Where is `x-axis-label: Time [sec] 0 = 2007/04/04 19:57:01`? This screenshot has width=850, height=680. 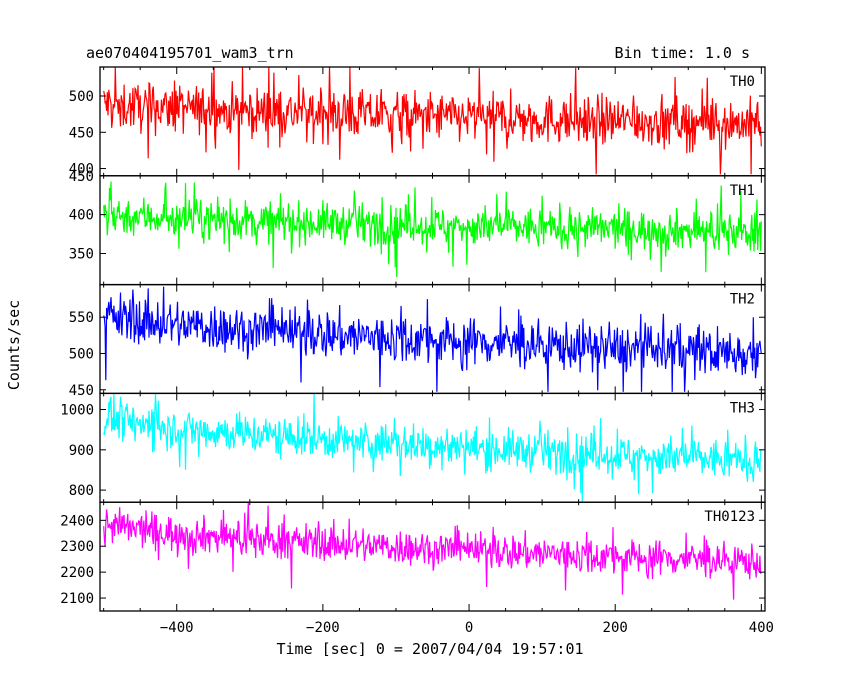 x-axis-label: Time [sec] 0 = 2007/04/04 19:57:01 is located at coordinates (430, 649).